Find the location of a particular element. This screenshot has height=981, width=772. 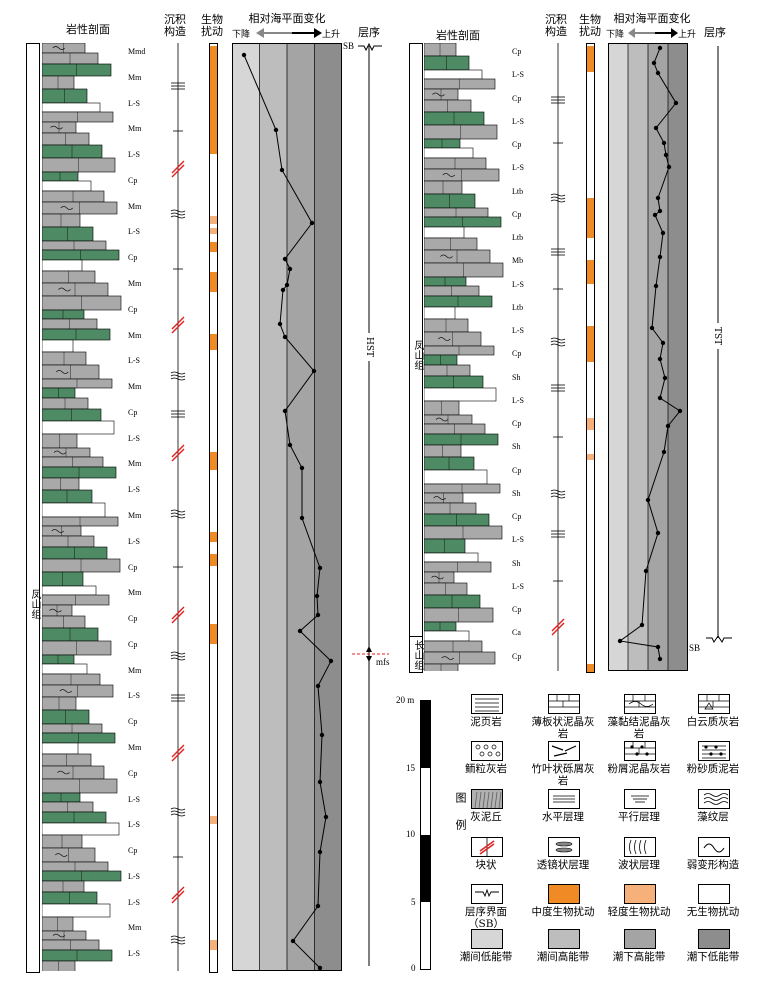

legend-label: 薄板状泥晶灰岩 is located at coordinates (563, 728).